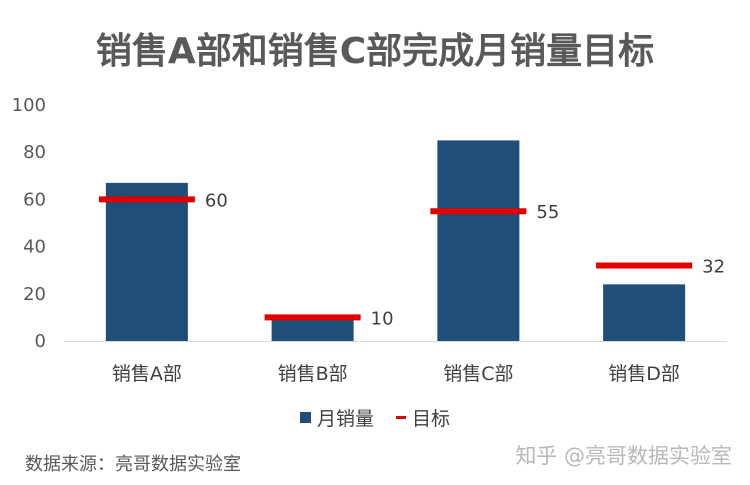 Image resolution: width=750 pixels, height=485 pixels. Describe the element at coordinates (34, 247) in the screenshot. I see `y-tick-label: 40` at that location.